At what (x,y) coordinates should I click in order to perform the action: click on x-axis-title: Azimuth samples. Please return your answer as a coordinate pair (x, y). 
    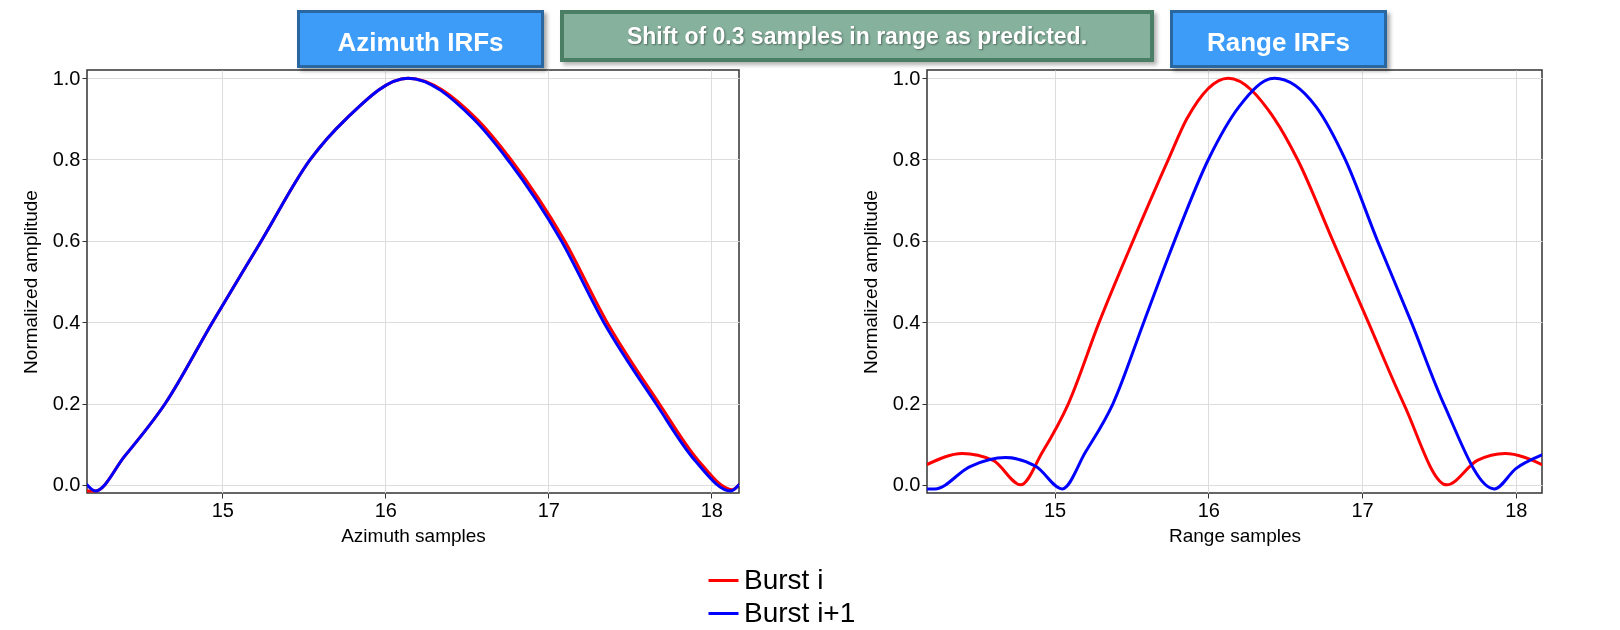
    Looking at the image, I should click on (413, 535).